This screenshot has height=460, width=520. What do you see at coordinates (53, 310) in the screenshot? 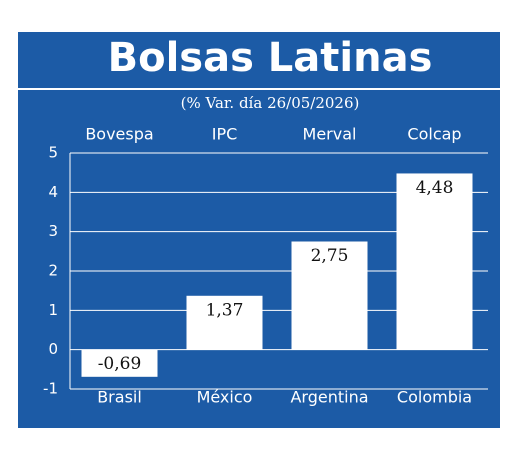
I see `y-tick-label: 1` at bounding box center [53, 310].